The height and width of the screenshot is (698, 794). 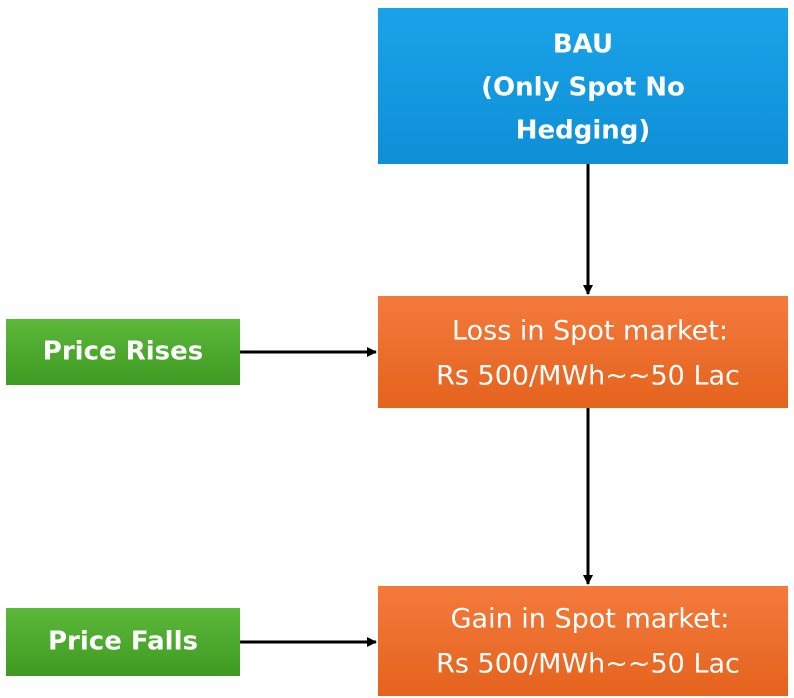 I want to click on node-text: (Only Spot No, so click(x=583, y=88).